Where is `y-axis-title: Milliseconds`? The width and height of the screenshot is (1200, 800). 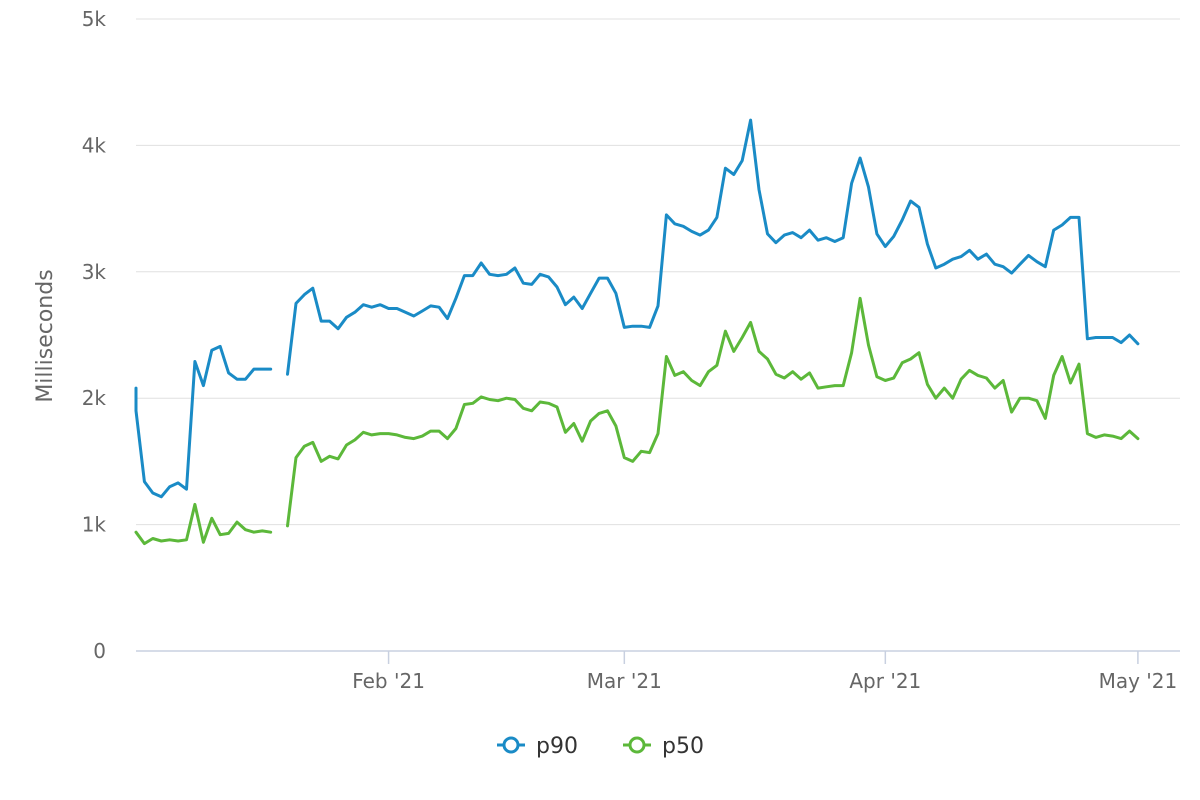 y-axis-title: Milliseconds is located at coordinates (45, 335).